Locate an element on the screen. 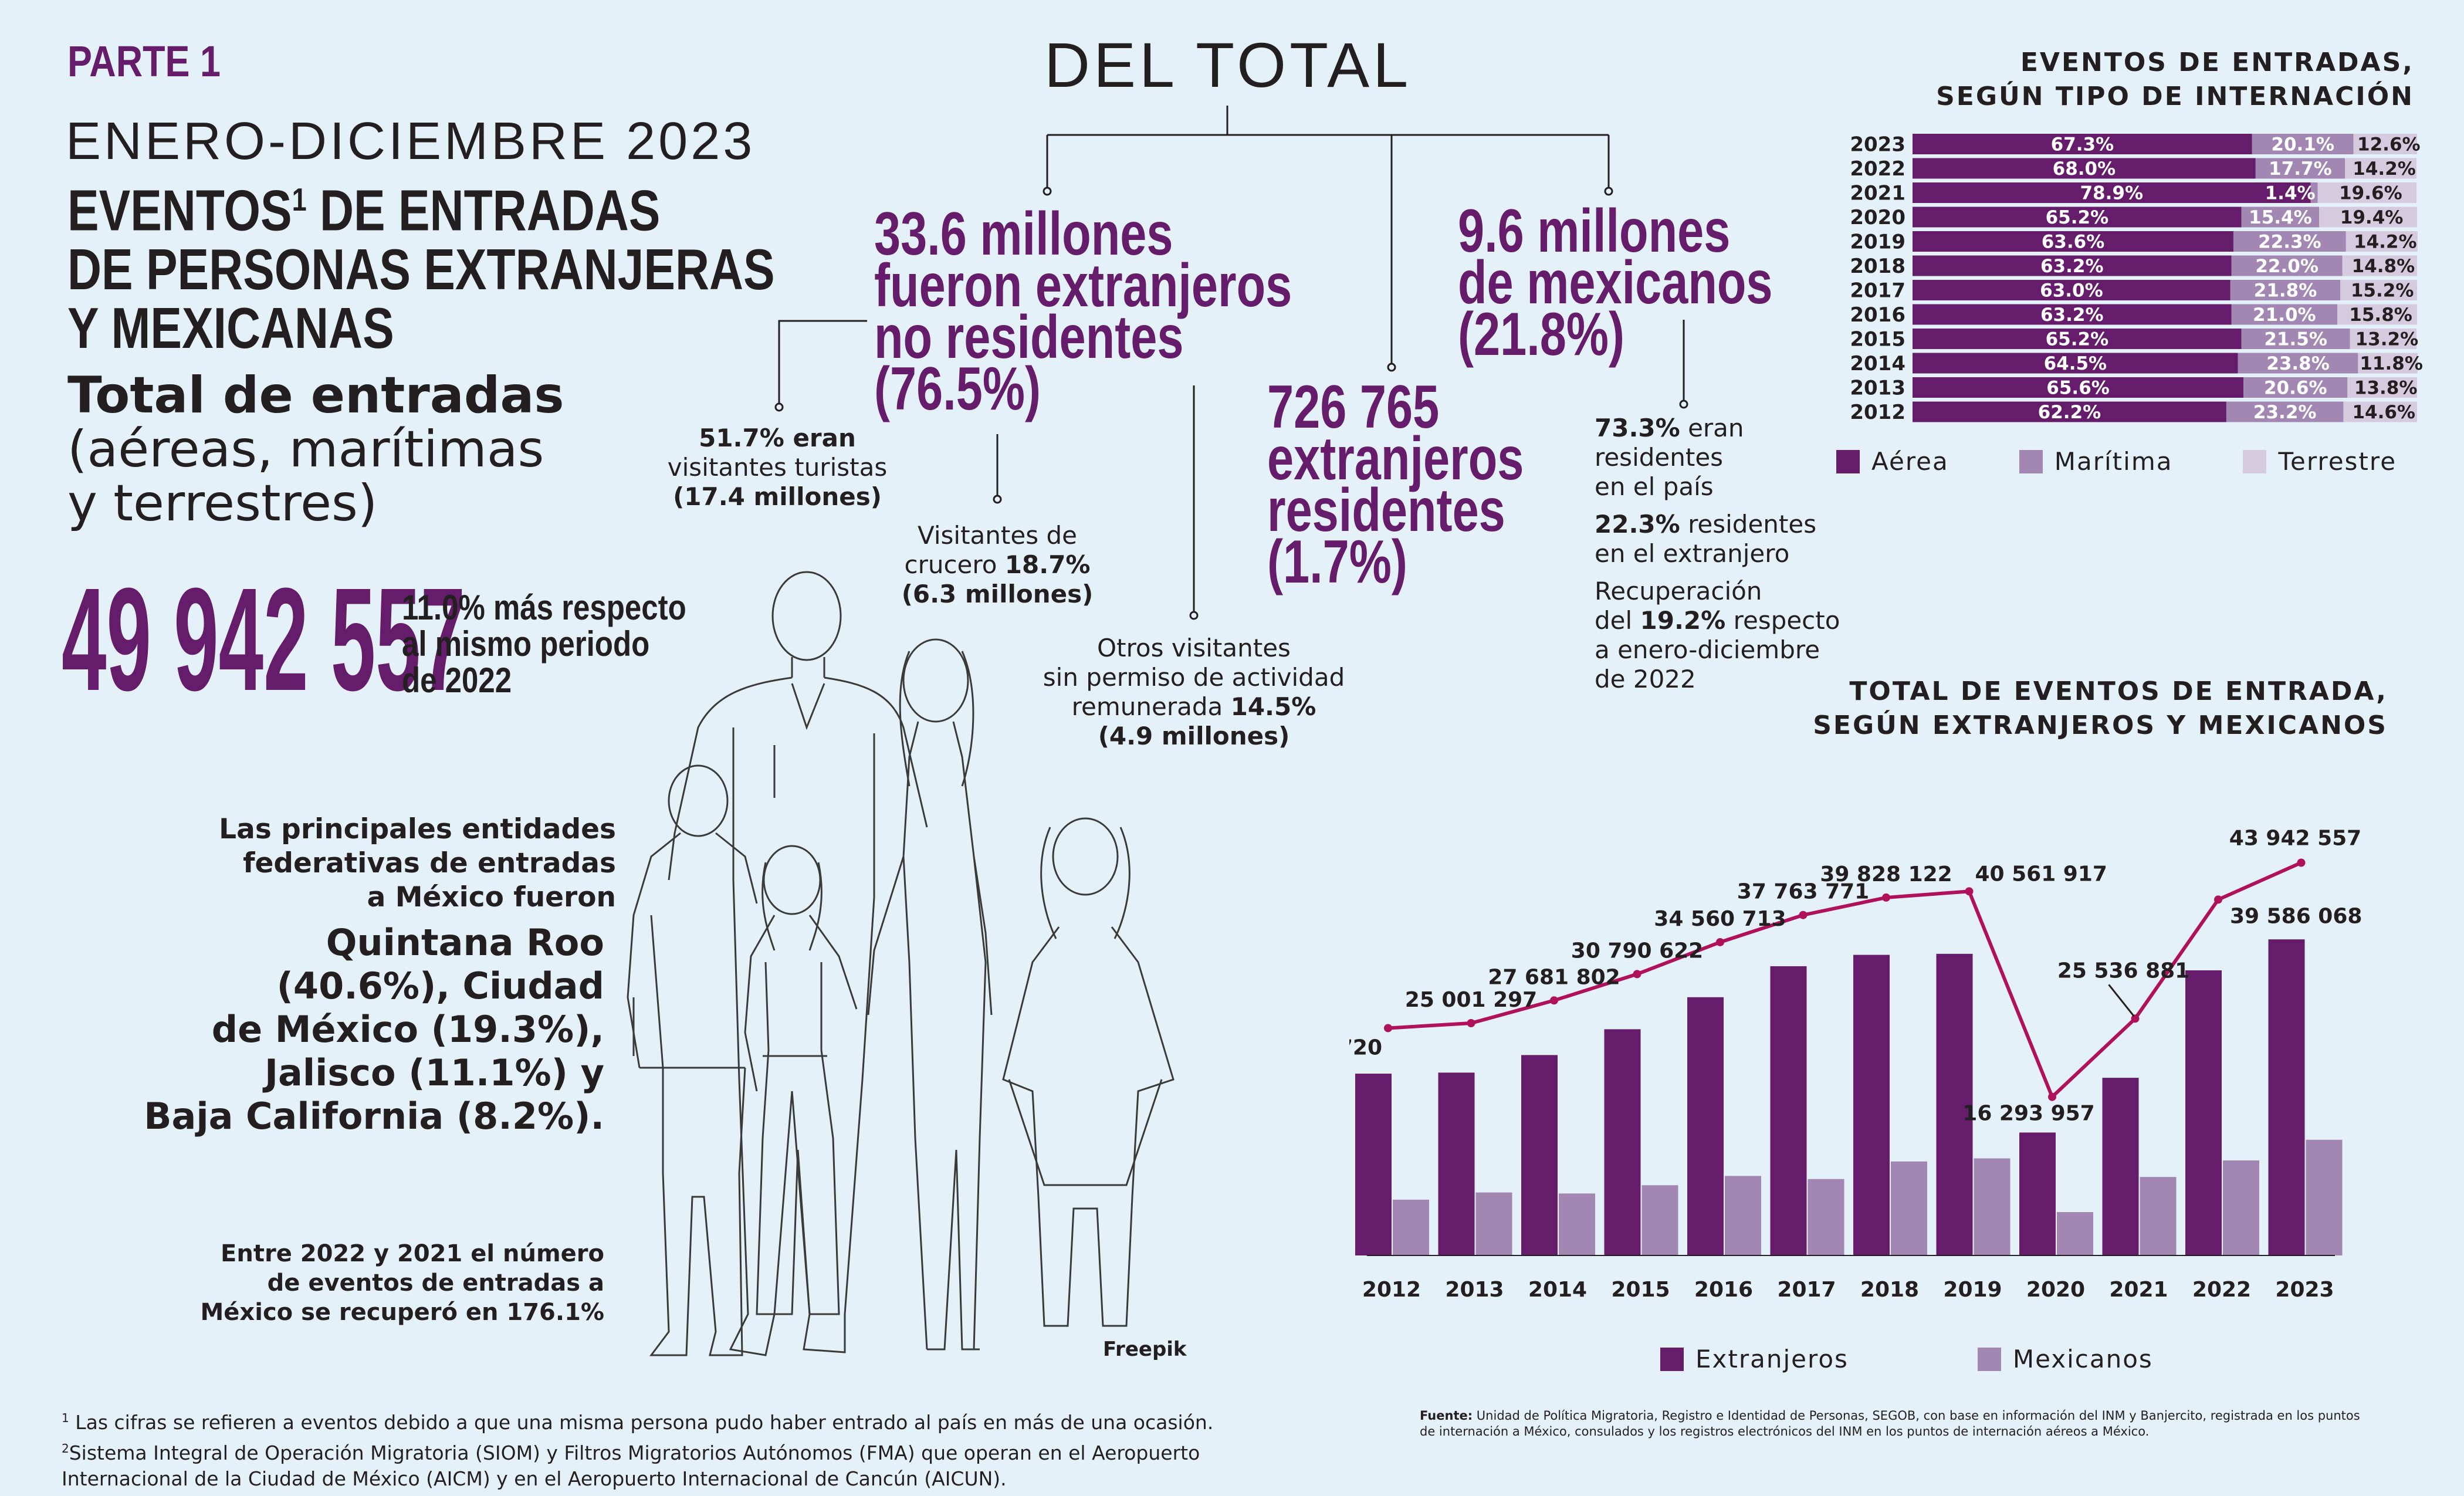 This screenshot has height=1496, width=2464. cruise-line1: Visitantes de is located at coordinates (997, 535).